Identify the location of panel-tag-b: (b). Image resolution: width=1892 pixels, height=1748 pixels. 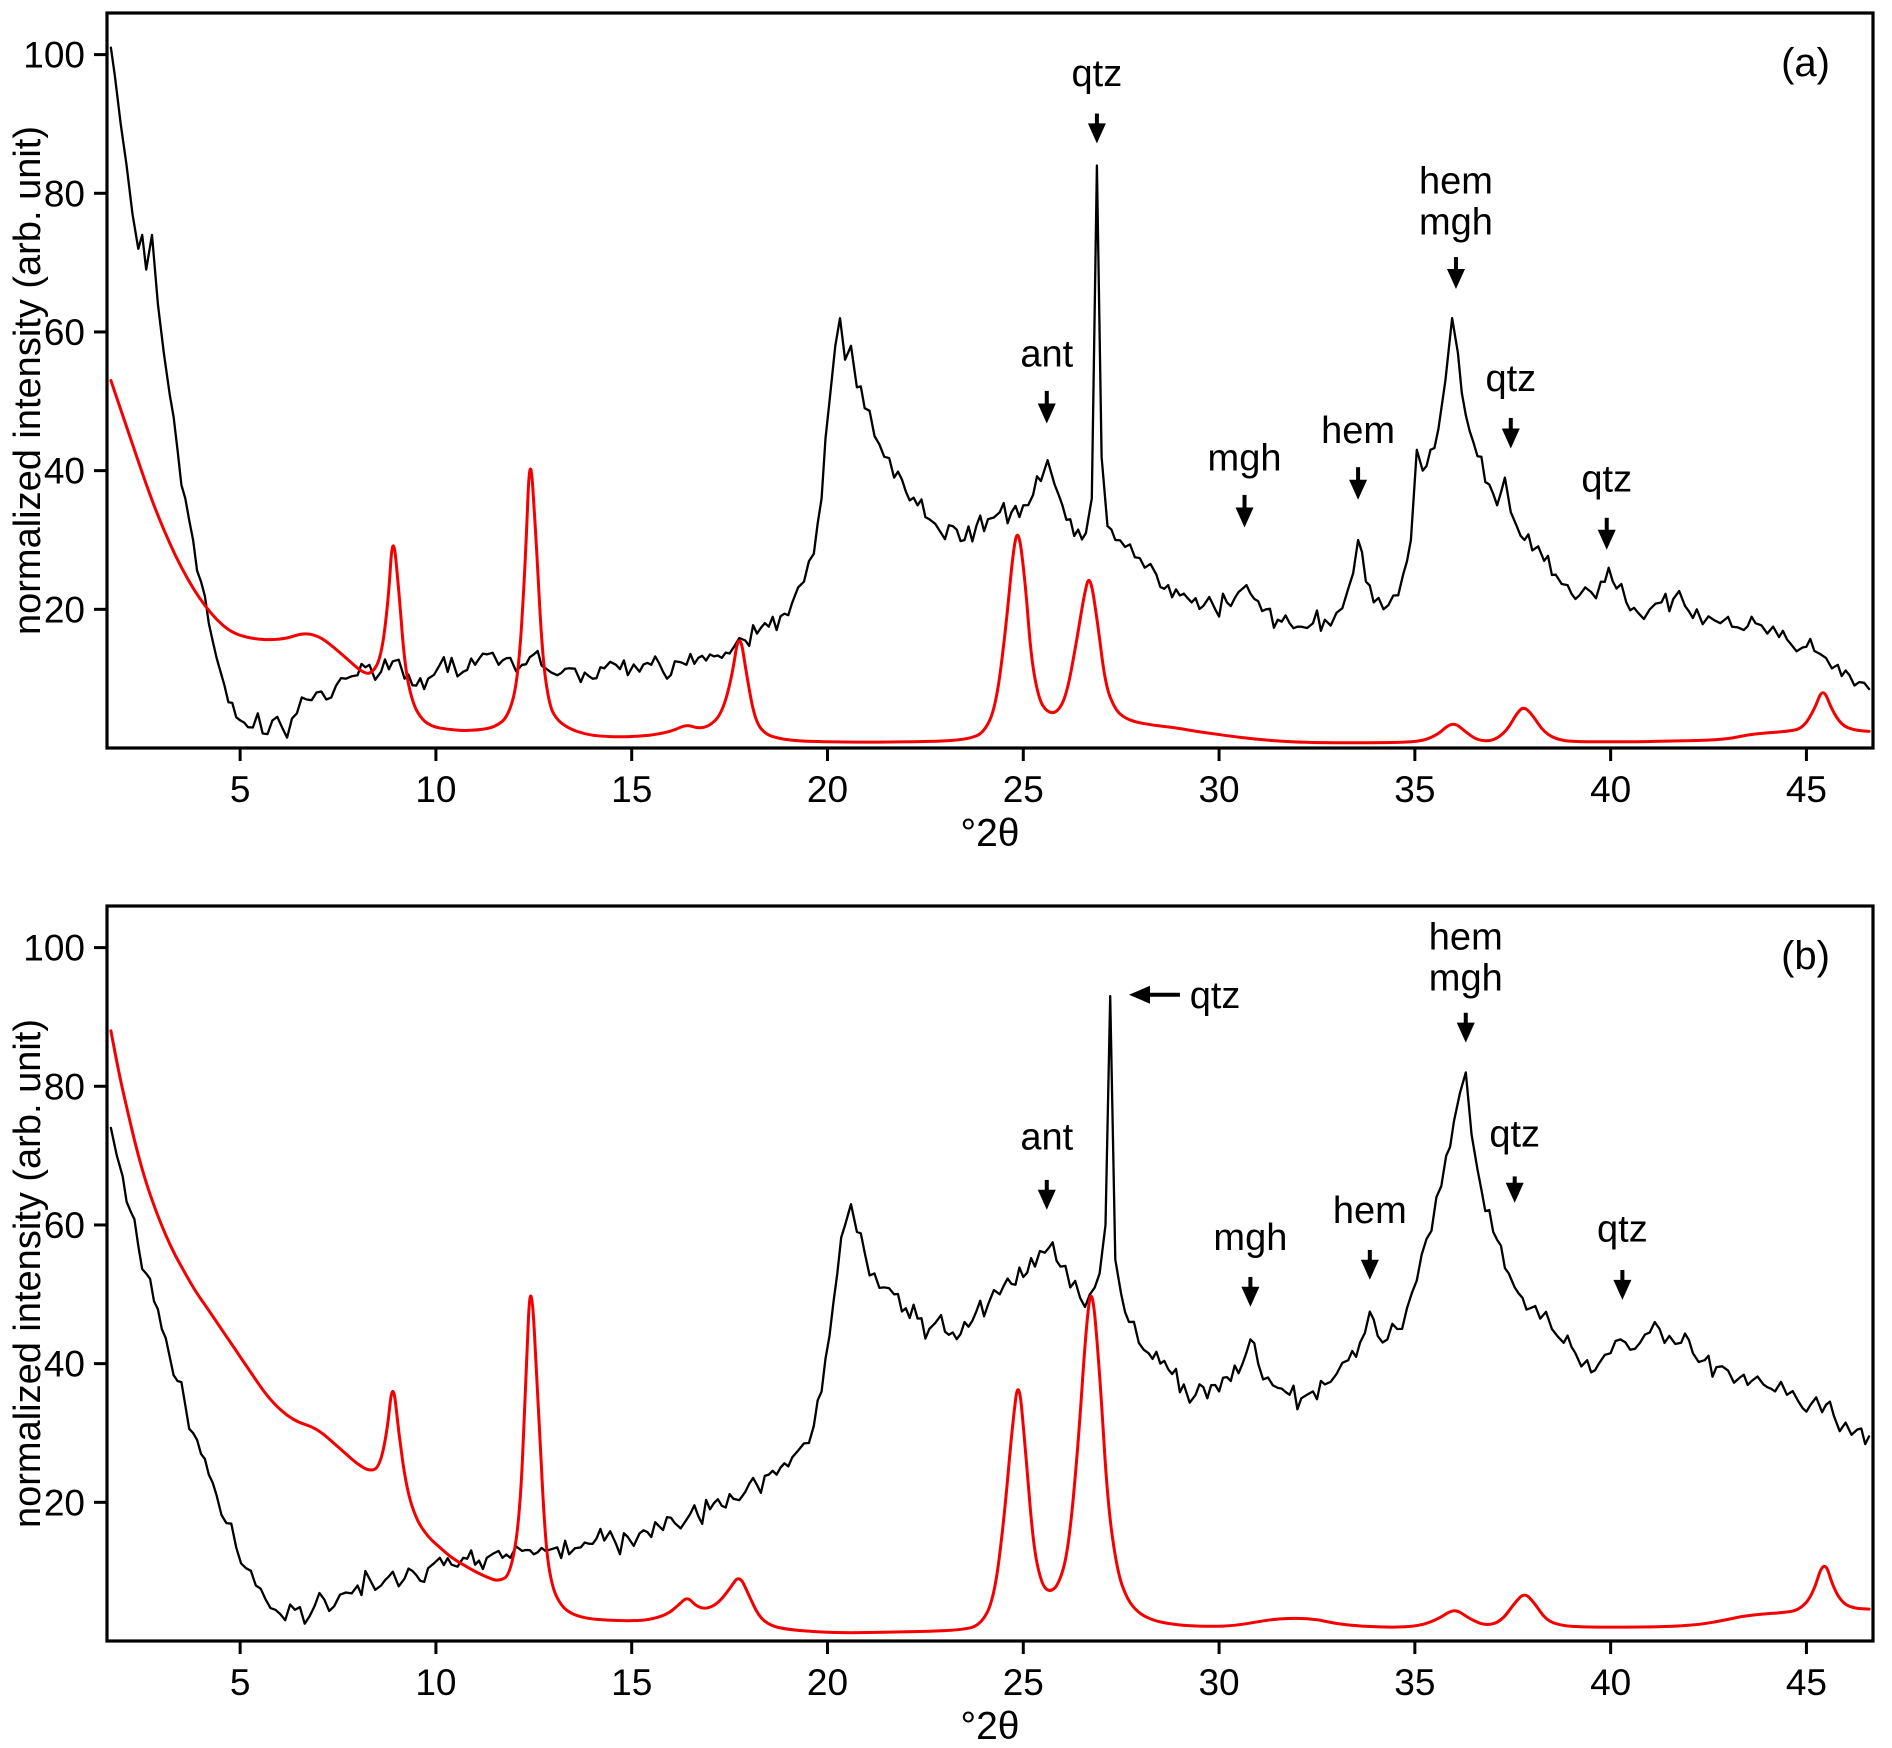
(1805, 956).